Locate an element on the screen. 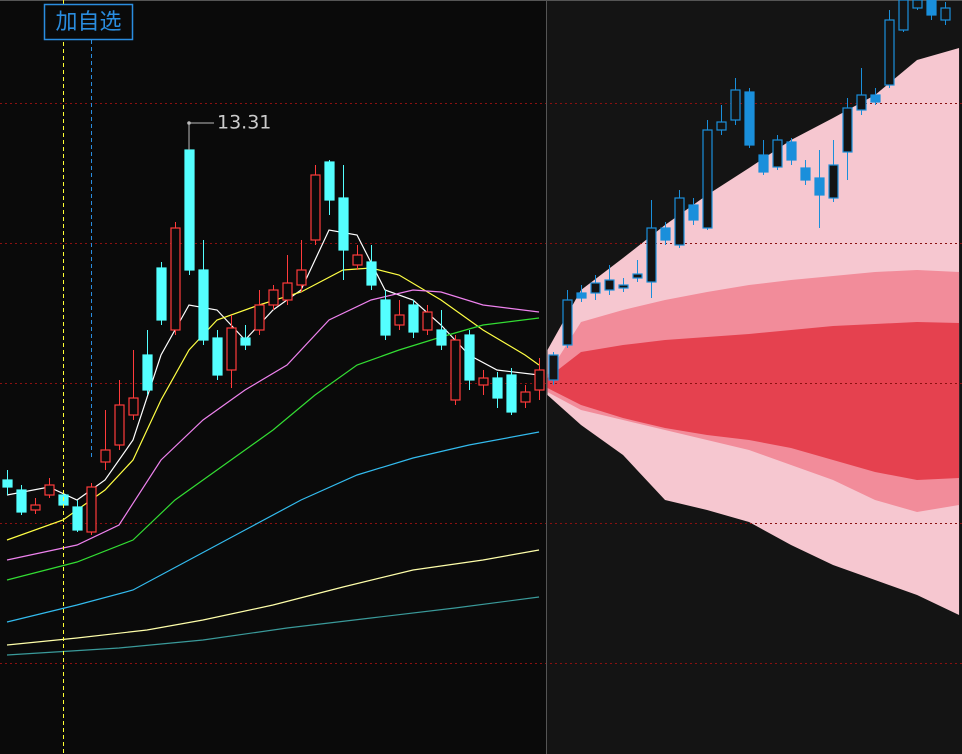 The width and height of the screenshot is (962, 754). button-label: 加自选 is located at coordinates (88, 22).